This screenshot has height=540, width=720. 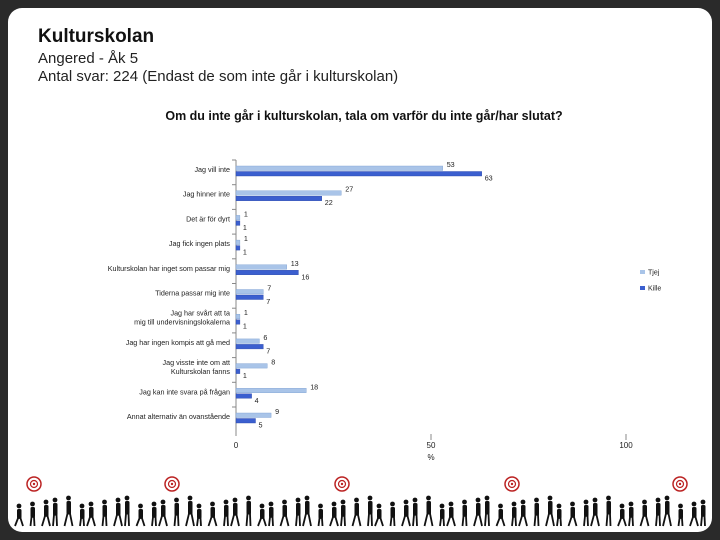 I want to click on legend-label: Tjej, so click(x=654, y=273).